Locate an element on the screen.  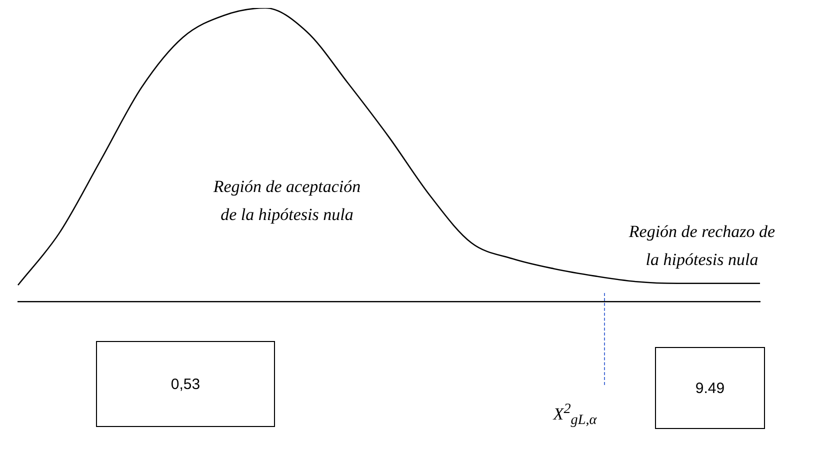
text: 0,53 is located at coordinates (185, 384).